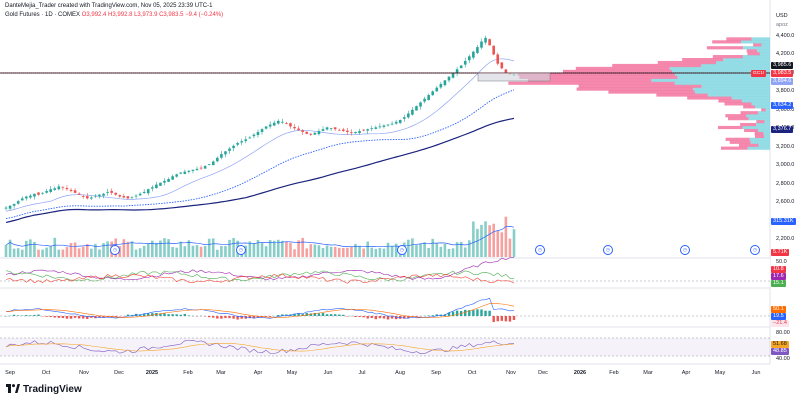 The height and width of the screenshot is (401, 800). I want to click on last-price-tag: 3,983.5, so click(782, 73).